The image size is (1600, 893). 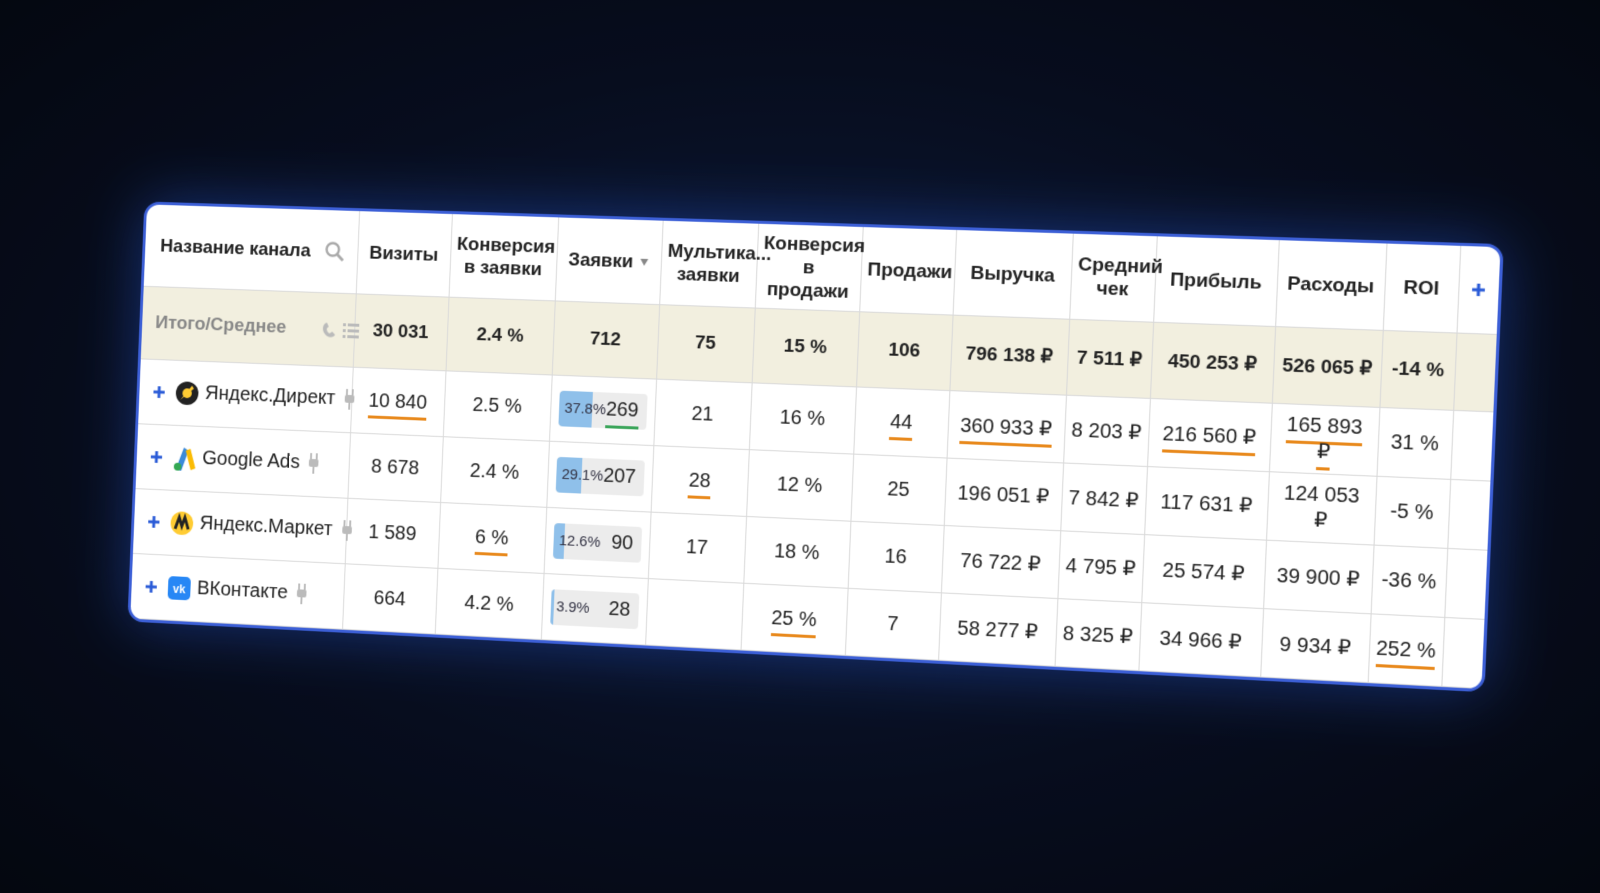 I want to click on total-cell: 796 138 ₽, so click(x=1009, y=355).